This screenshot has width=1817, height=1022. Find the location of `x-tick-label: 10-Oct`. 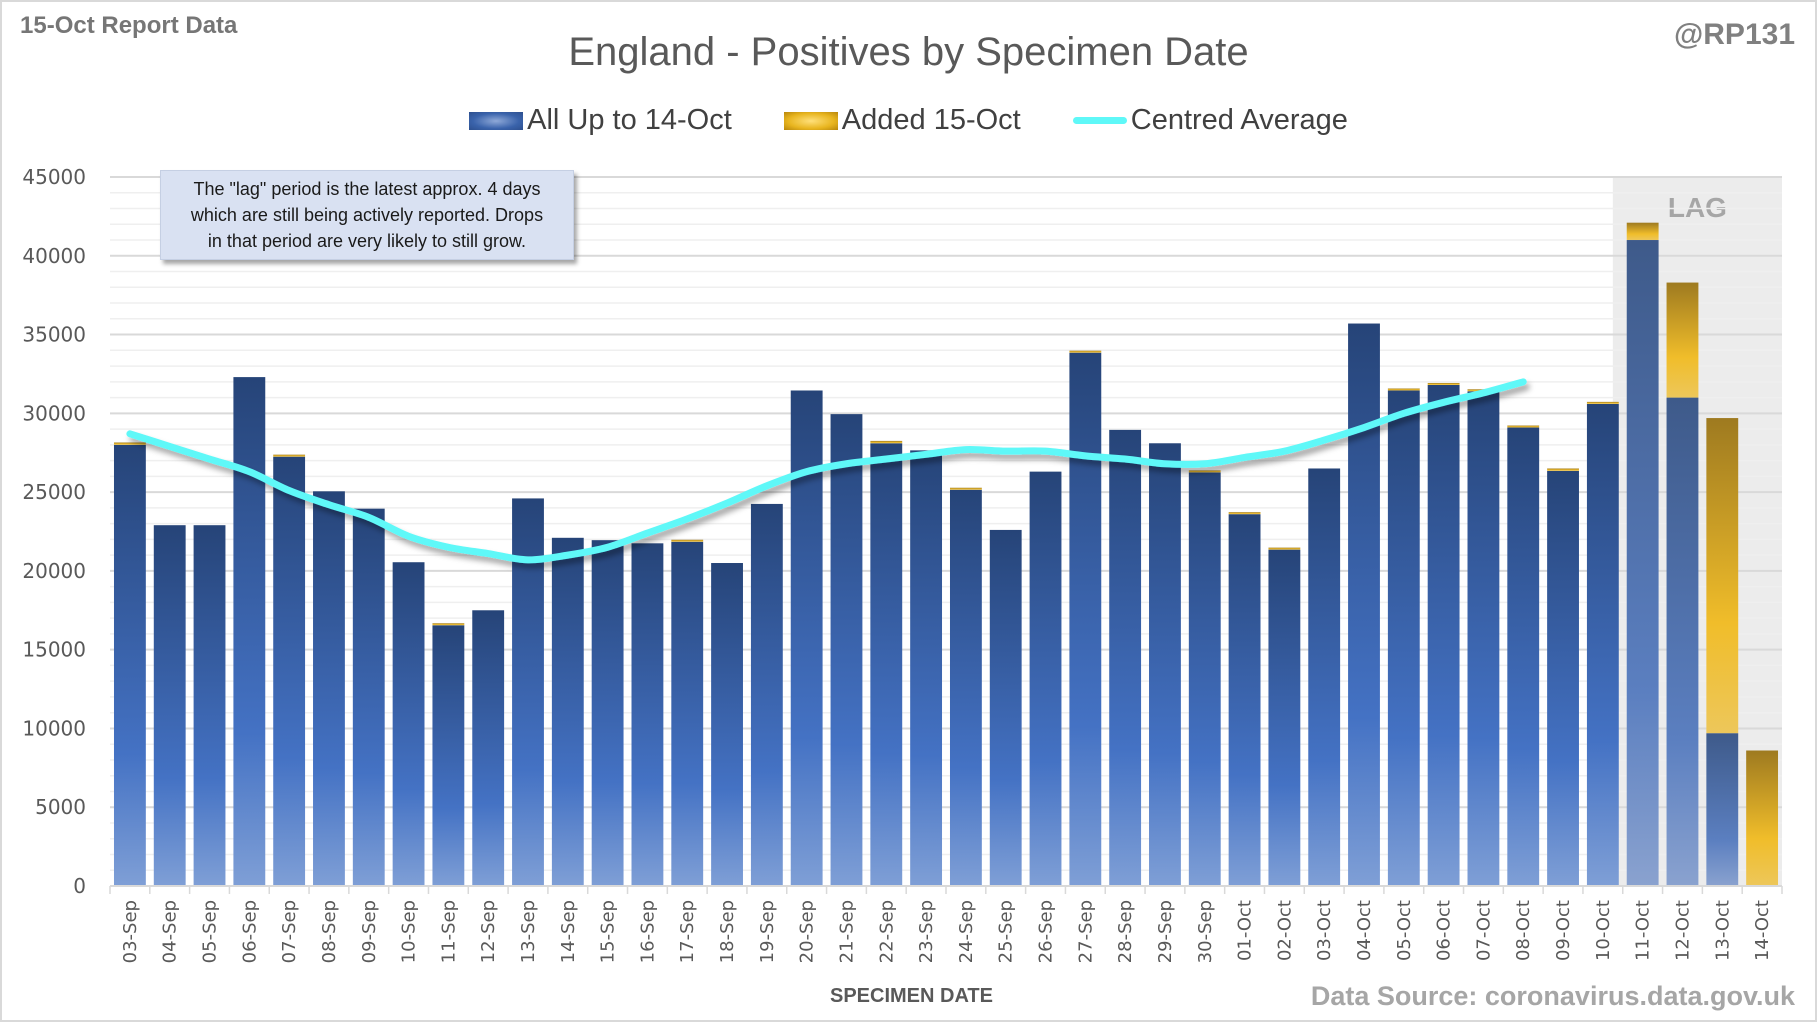

x-tick-label: 10-Oct is located at coordinates (1603, 930).